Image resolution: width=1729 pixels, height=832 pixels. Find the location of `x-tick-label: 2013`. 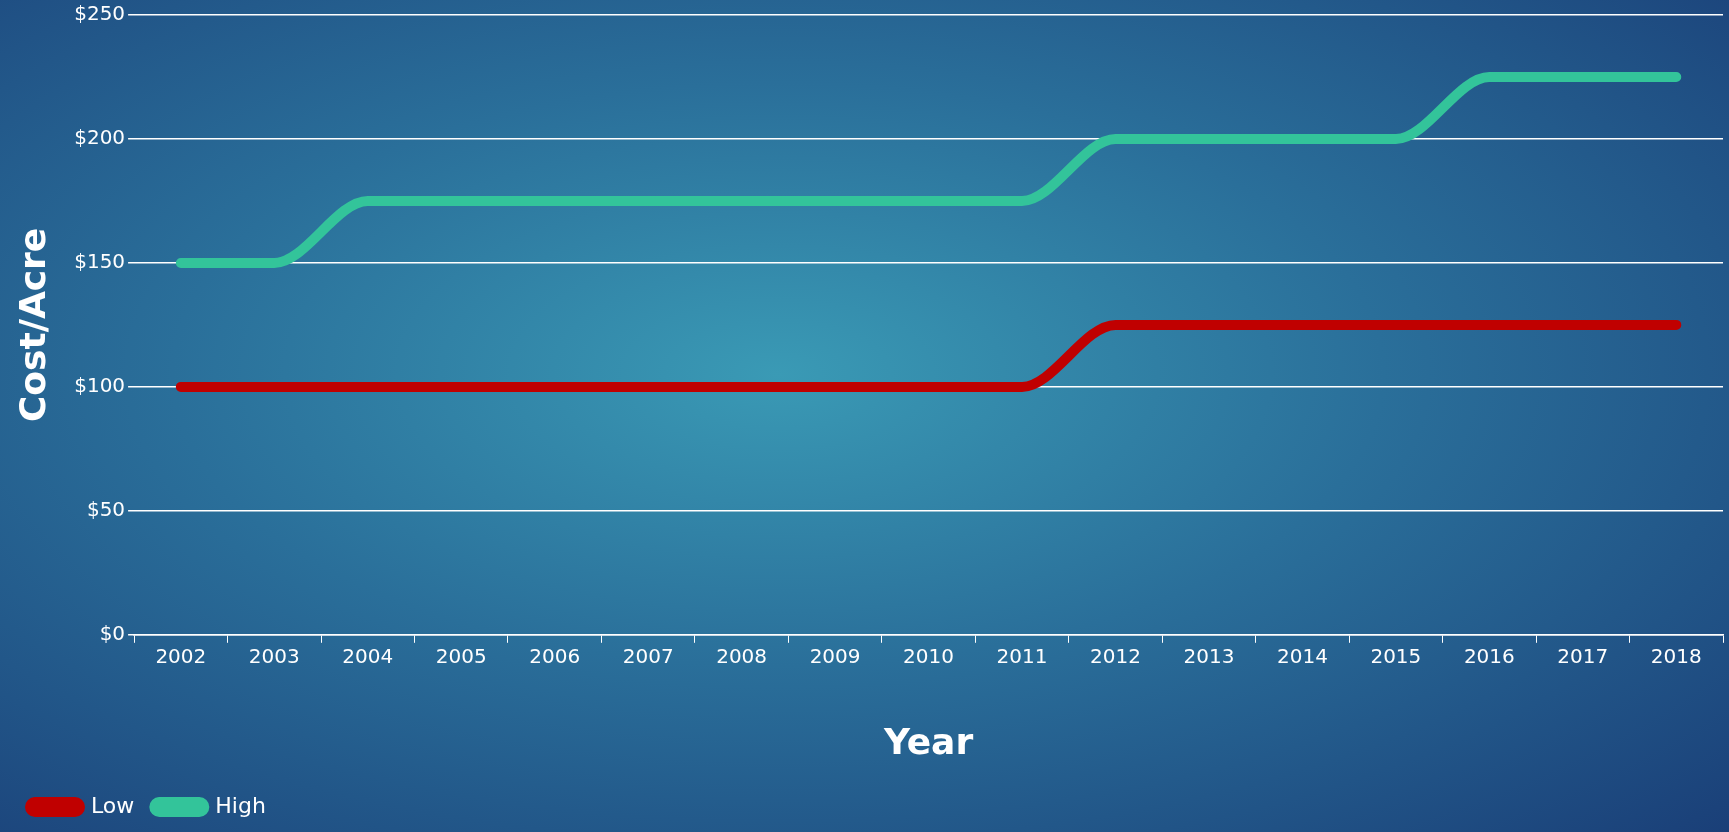

x-tick-label: 2013 is located at coordinates (1209, 656).